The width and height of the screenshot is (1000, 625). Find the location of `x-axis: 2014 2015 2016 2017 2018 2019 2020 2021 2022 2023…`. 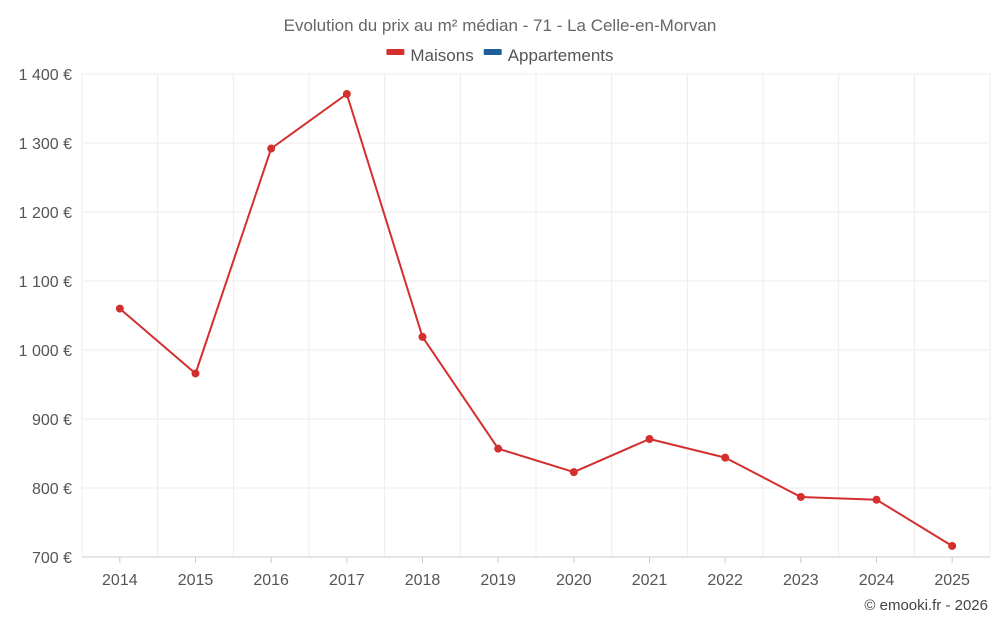

x-axis: 2014 2015 2016 2017 2018 2019 2020 2021 2022 2023… is located at coordinates (536, 572).